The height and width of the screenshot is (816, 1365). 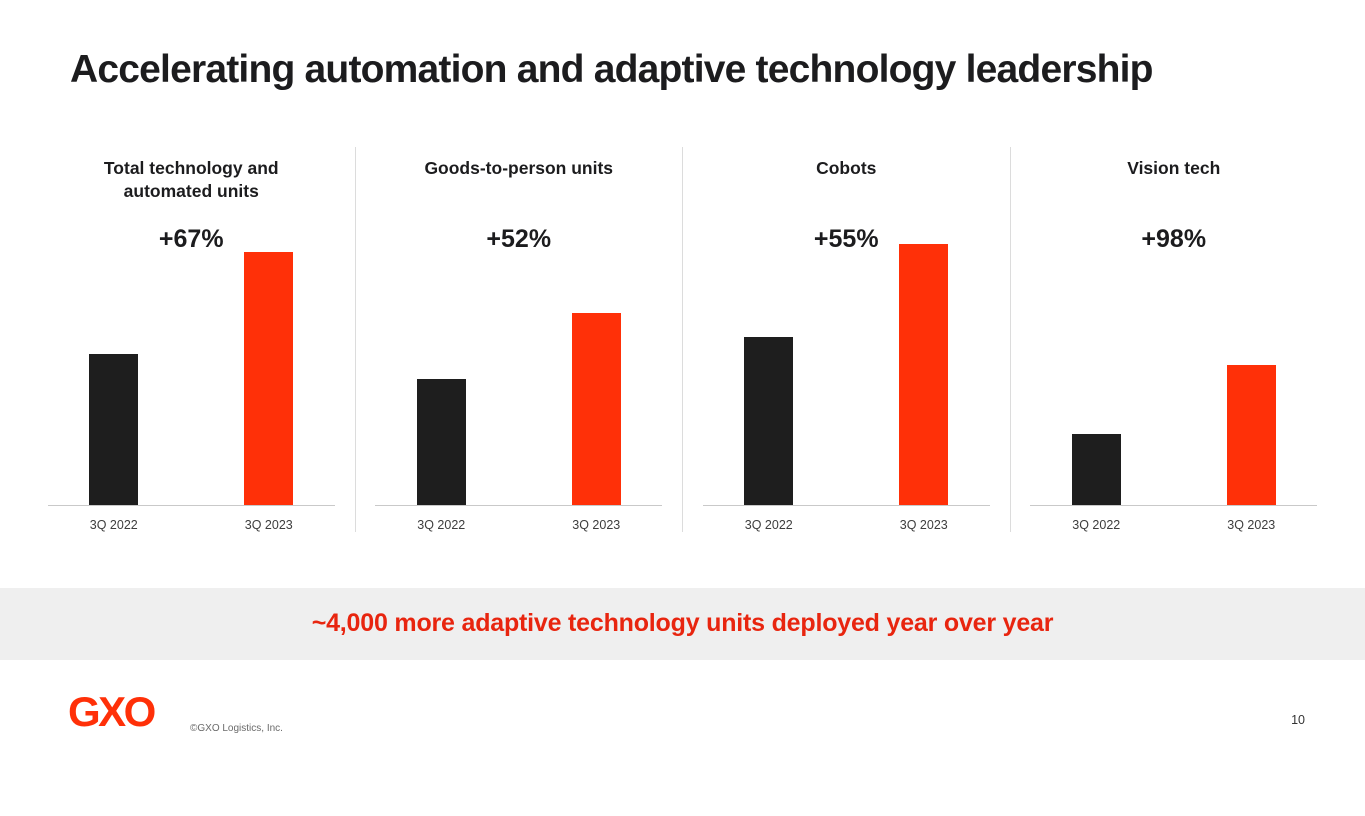 I want to click on growth-label: +98%, so click(x=1174, y=238).